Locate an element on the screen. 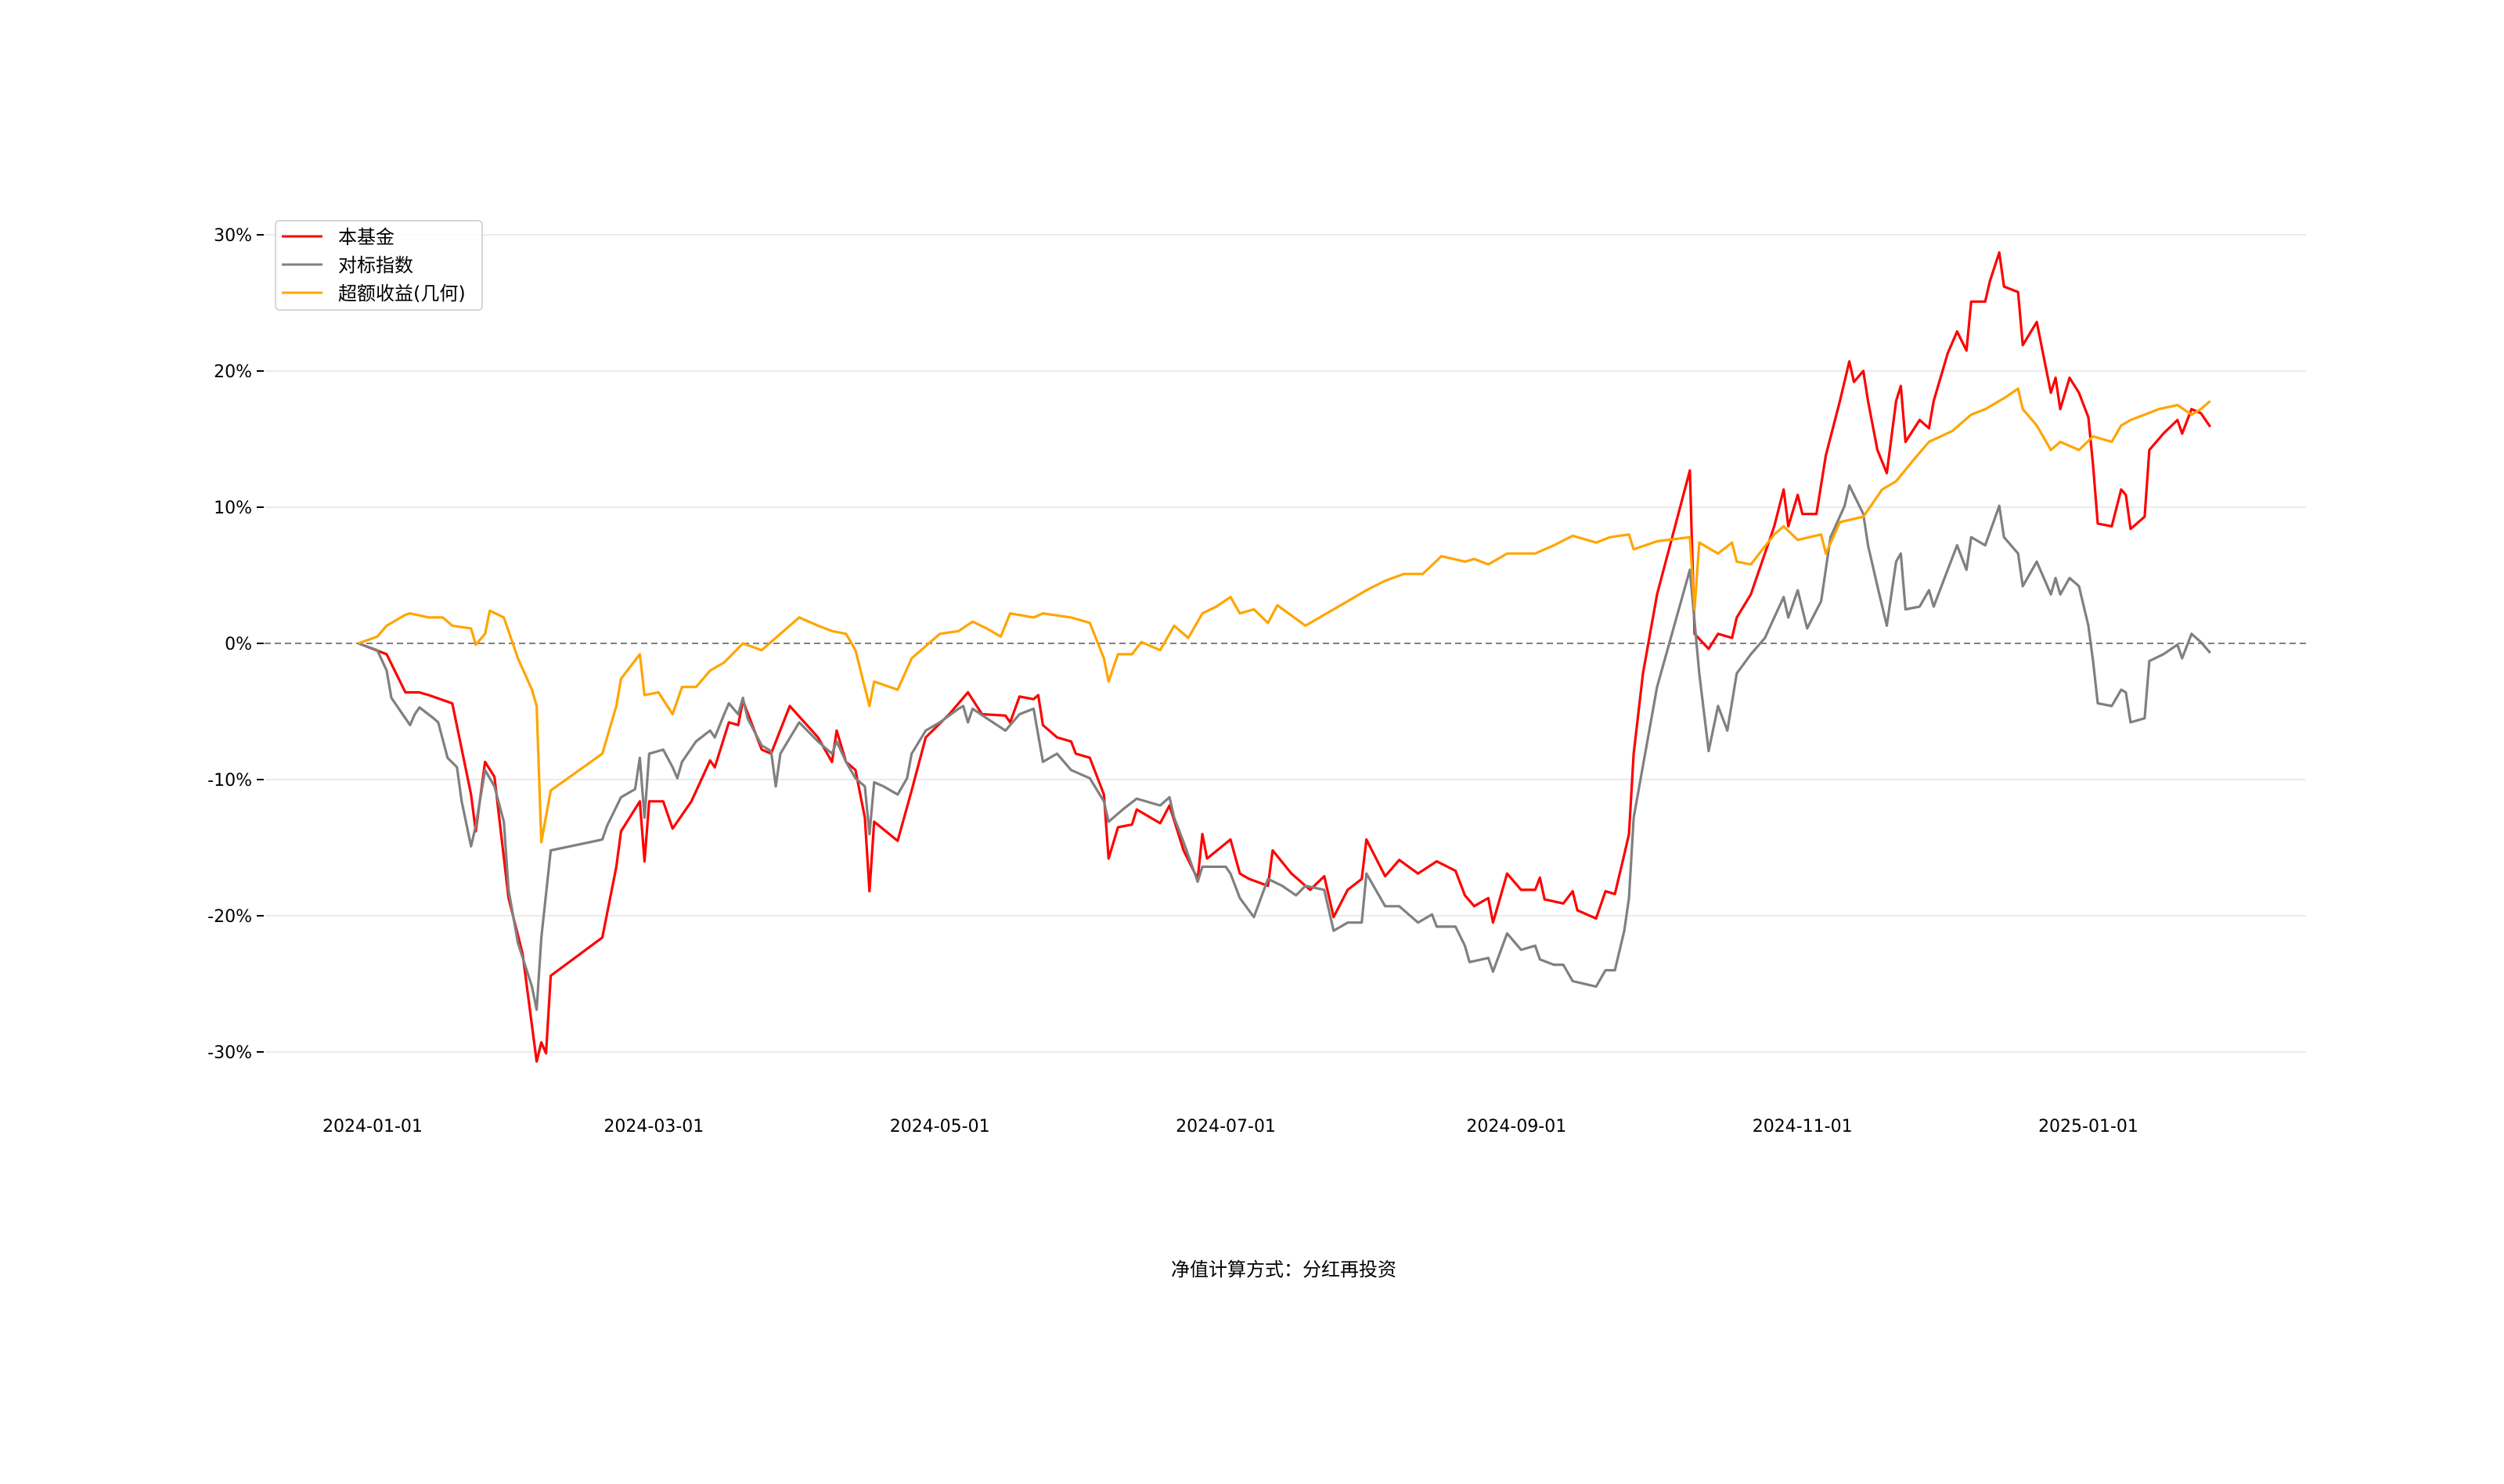 The height and width of the screenshot is (1484, 2504). legend-label-benchmark: 对标指数 is located at coordinates (375, 265).